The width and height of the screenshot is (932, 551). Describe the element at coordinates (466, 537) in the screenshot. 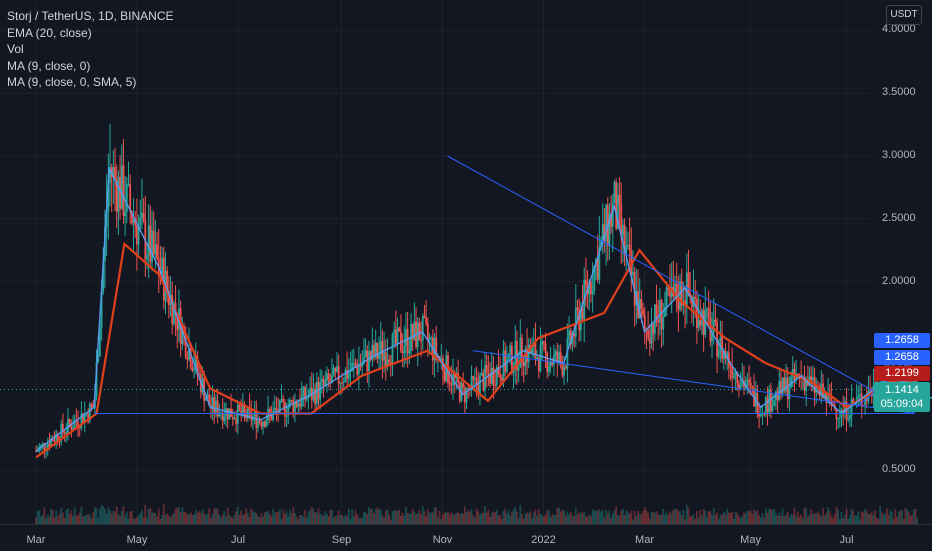

I see `time-axis: Mar May Jul Sep Nov 2022 Mar May Jul` at that location.